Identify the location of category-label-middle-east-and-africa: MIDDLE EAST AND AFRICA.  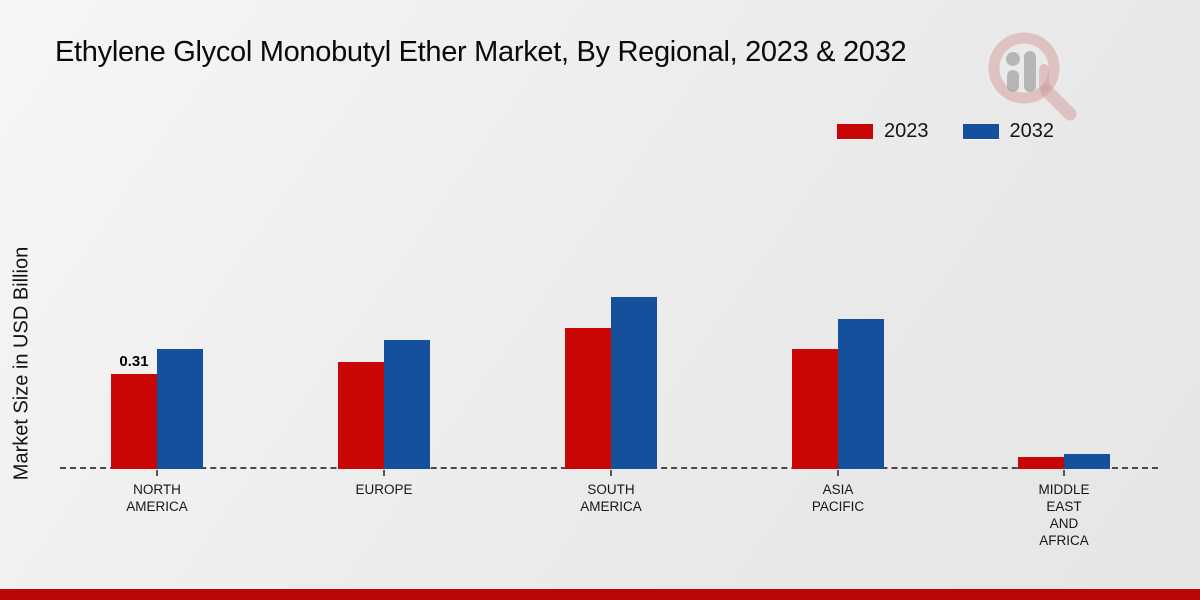
(1064, 515).